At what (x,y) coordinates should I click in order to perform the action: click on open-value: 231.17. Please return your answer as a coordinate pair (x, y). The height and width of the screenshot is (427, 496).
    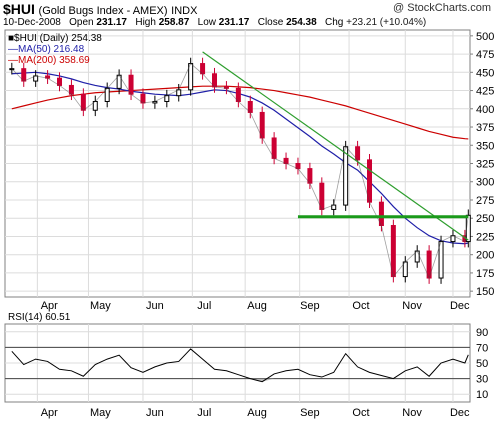
    Looking at the image, I should click on (111, 22).